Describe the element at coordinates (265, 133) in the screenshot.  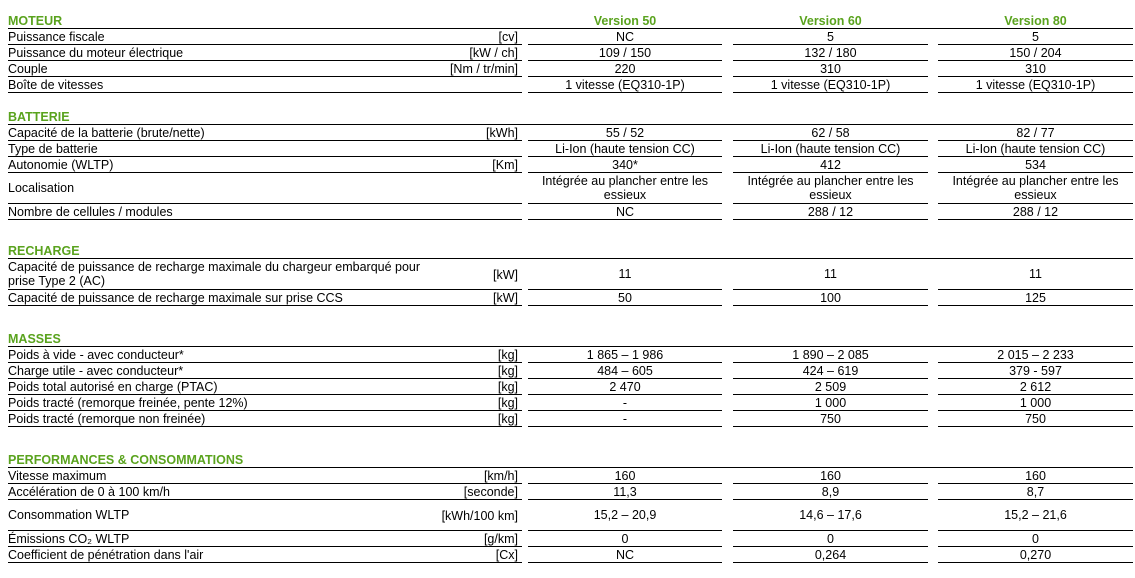
I see `row-label: Capacité de la batterie (brute/nette)` at that location.